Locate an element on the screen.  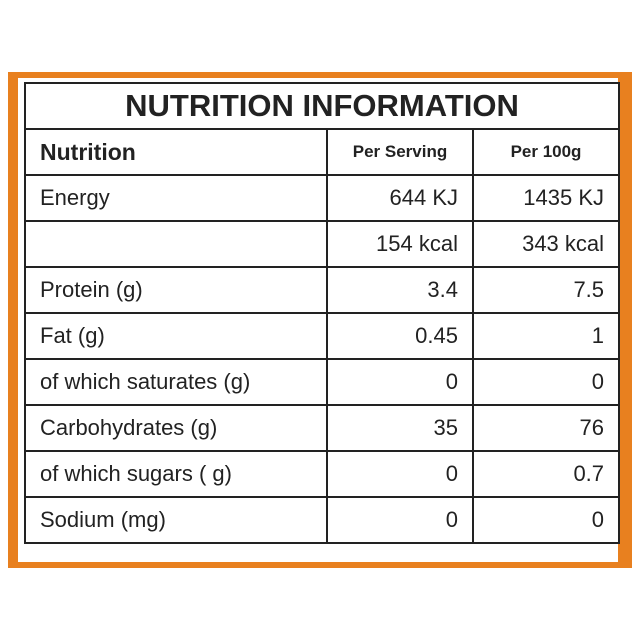
nutrient-row: Sodium (mg) 0 0 is located at coordinates (322, 520).